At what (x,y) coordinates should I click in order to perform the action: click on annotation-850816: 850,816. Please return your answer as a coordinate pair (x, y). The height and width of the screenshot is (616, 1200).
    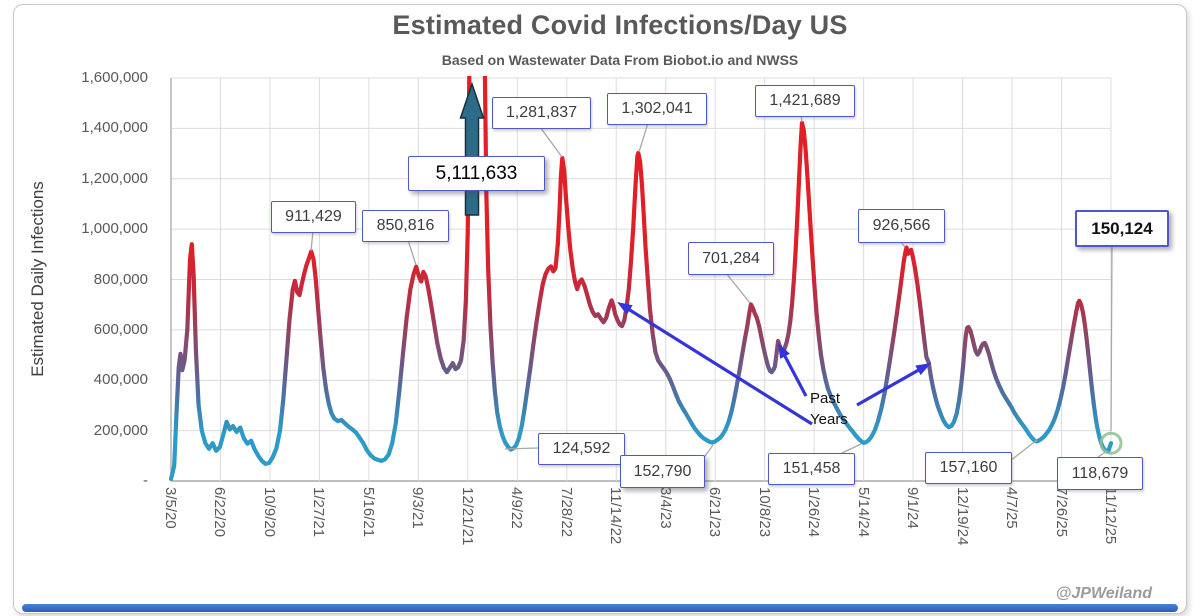
    Looking at the image, I should click on (405, 226).